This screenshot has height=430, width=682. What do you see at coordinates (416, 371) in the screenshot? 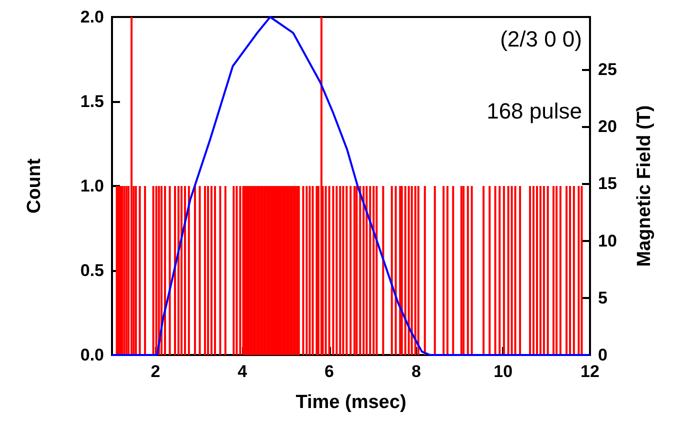
I see `x-tick-label: 8` at bounding box center [416, 371].